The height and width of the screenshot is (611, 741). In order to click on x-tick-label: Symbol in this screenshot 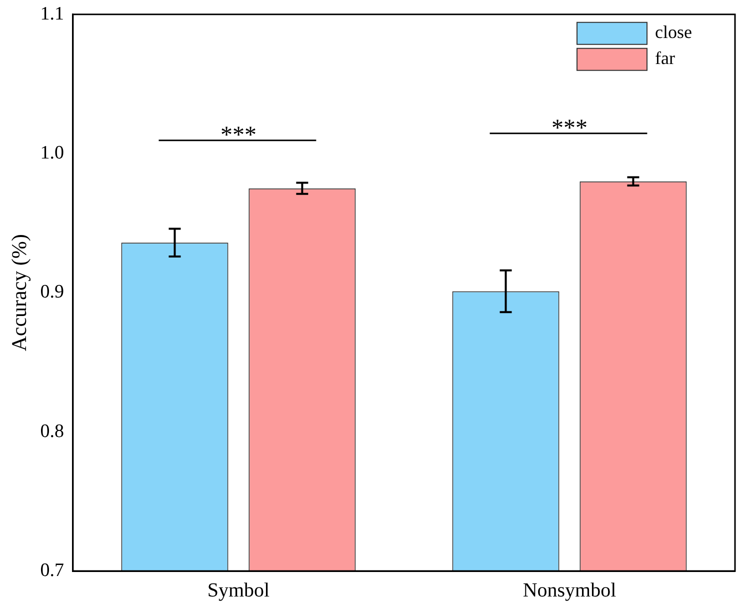, I will do `click(238, 590)`.